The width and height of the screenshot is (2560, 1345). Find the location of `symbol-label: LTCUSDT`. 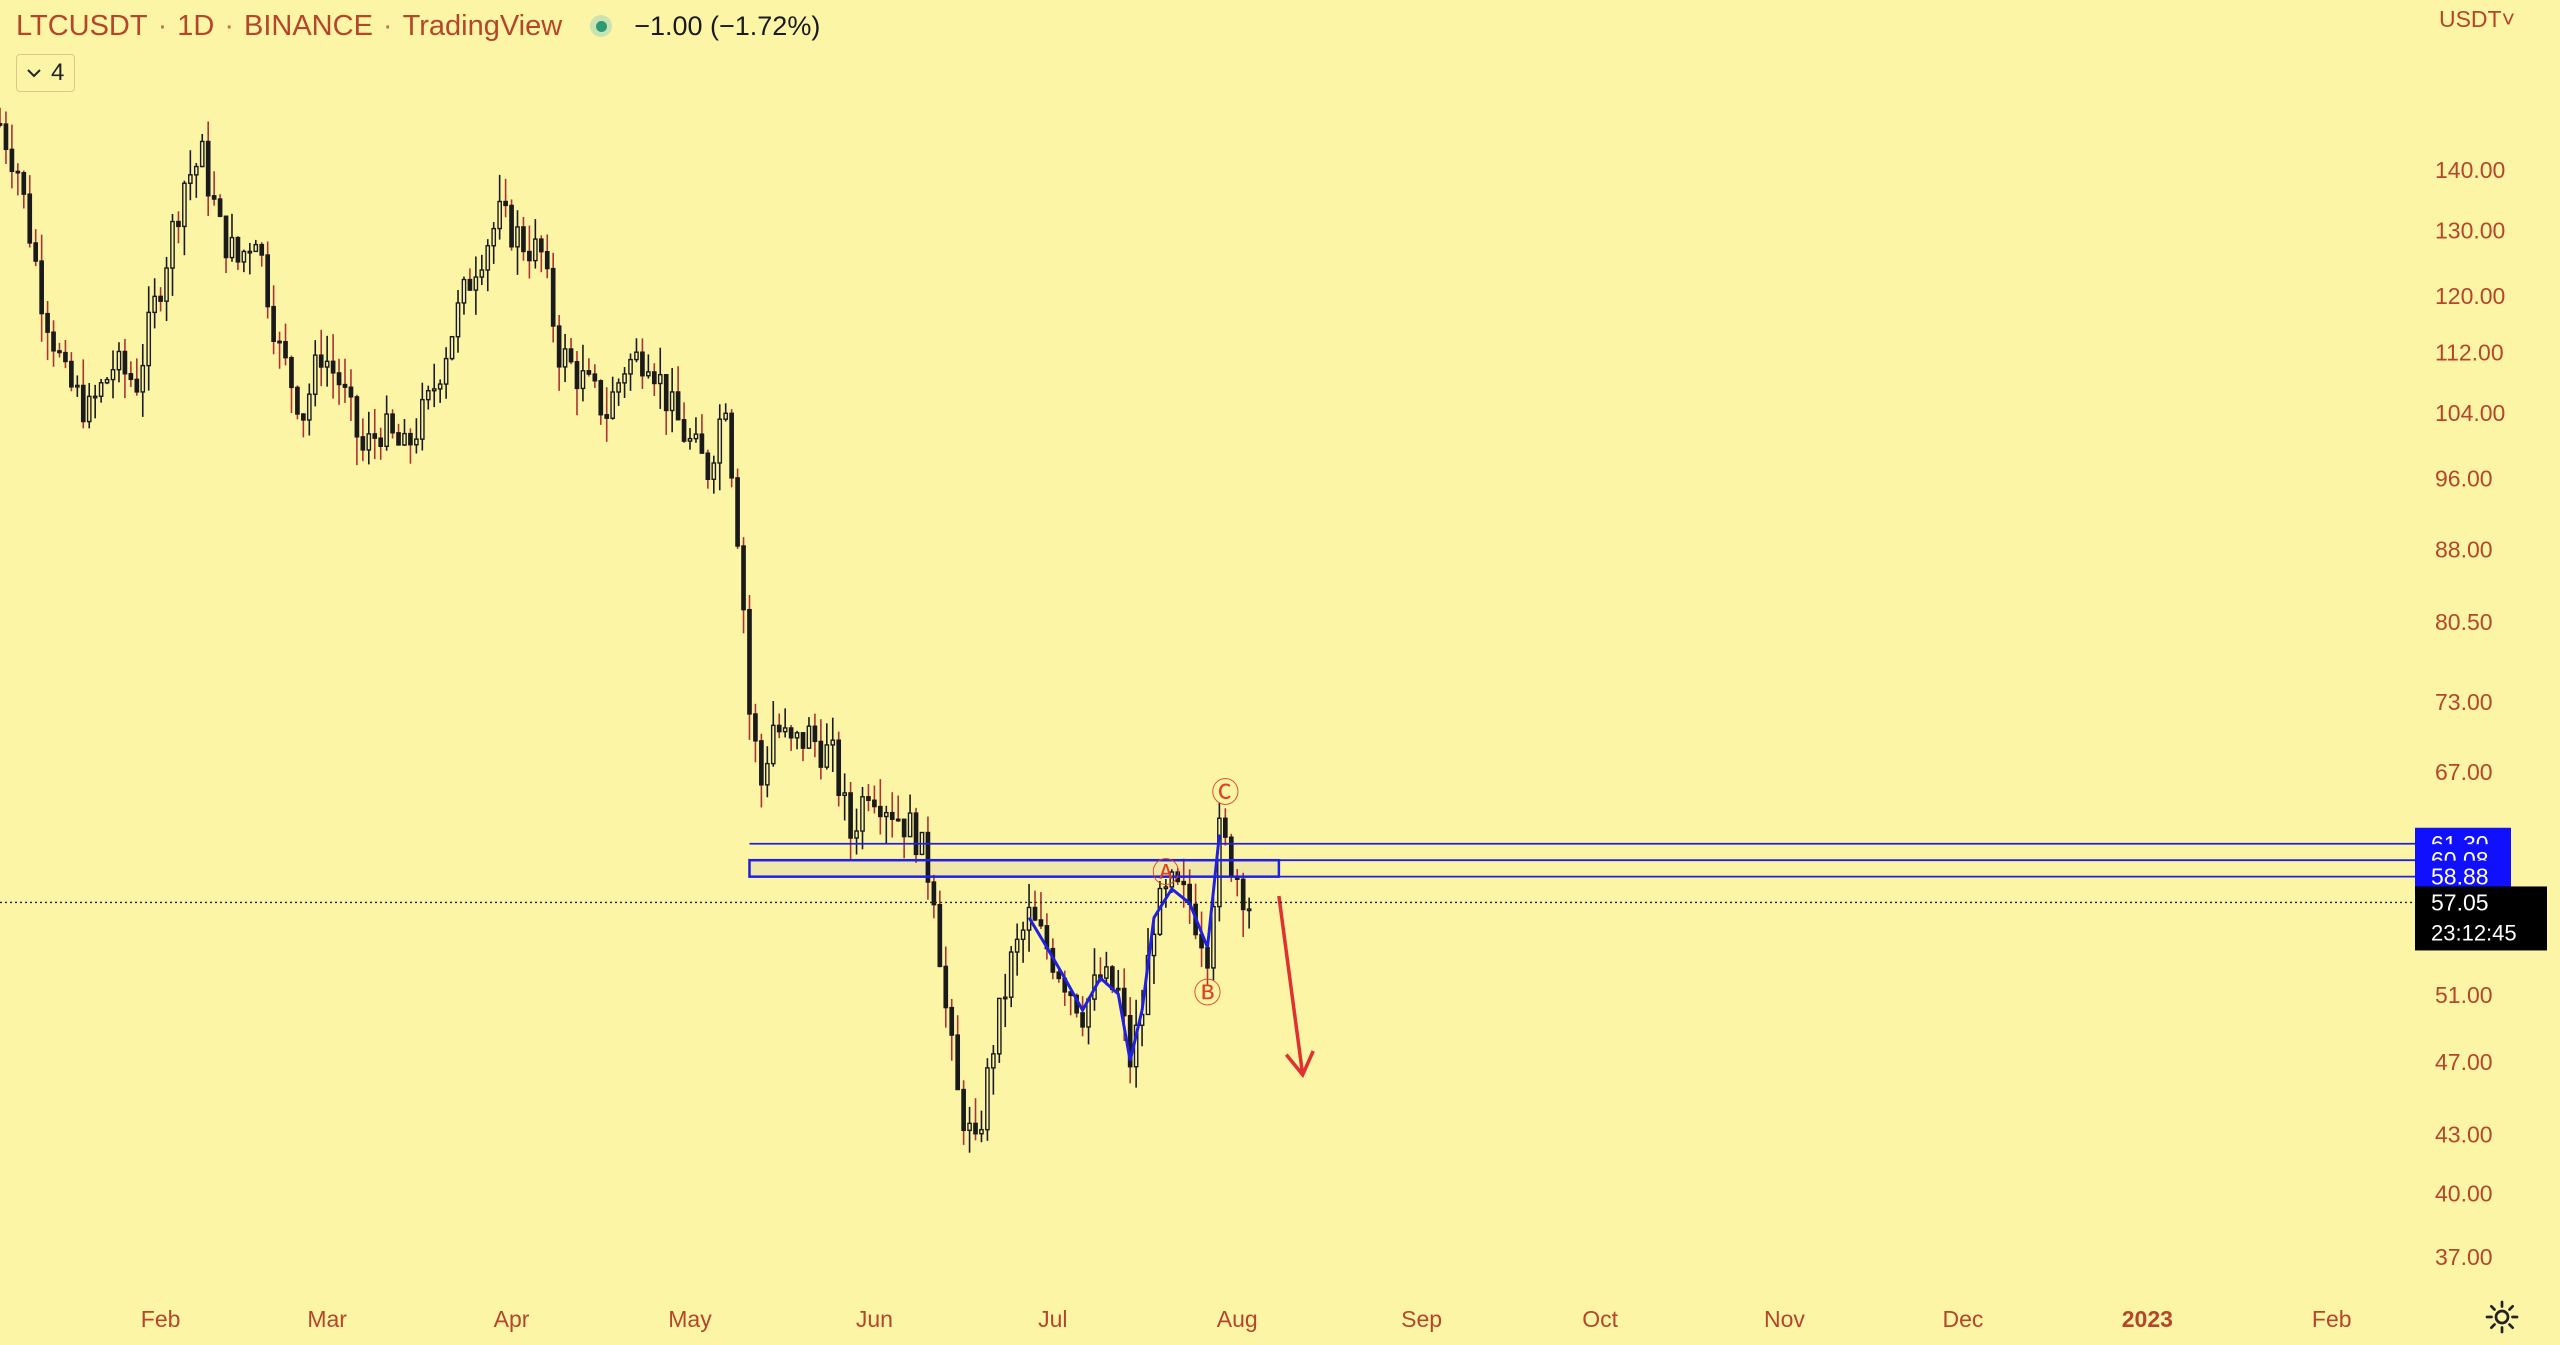

symbol-label: LTCUSDT is located at coordinates (82, 25).